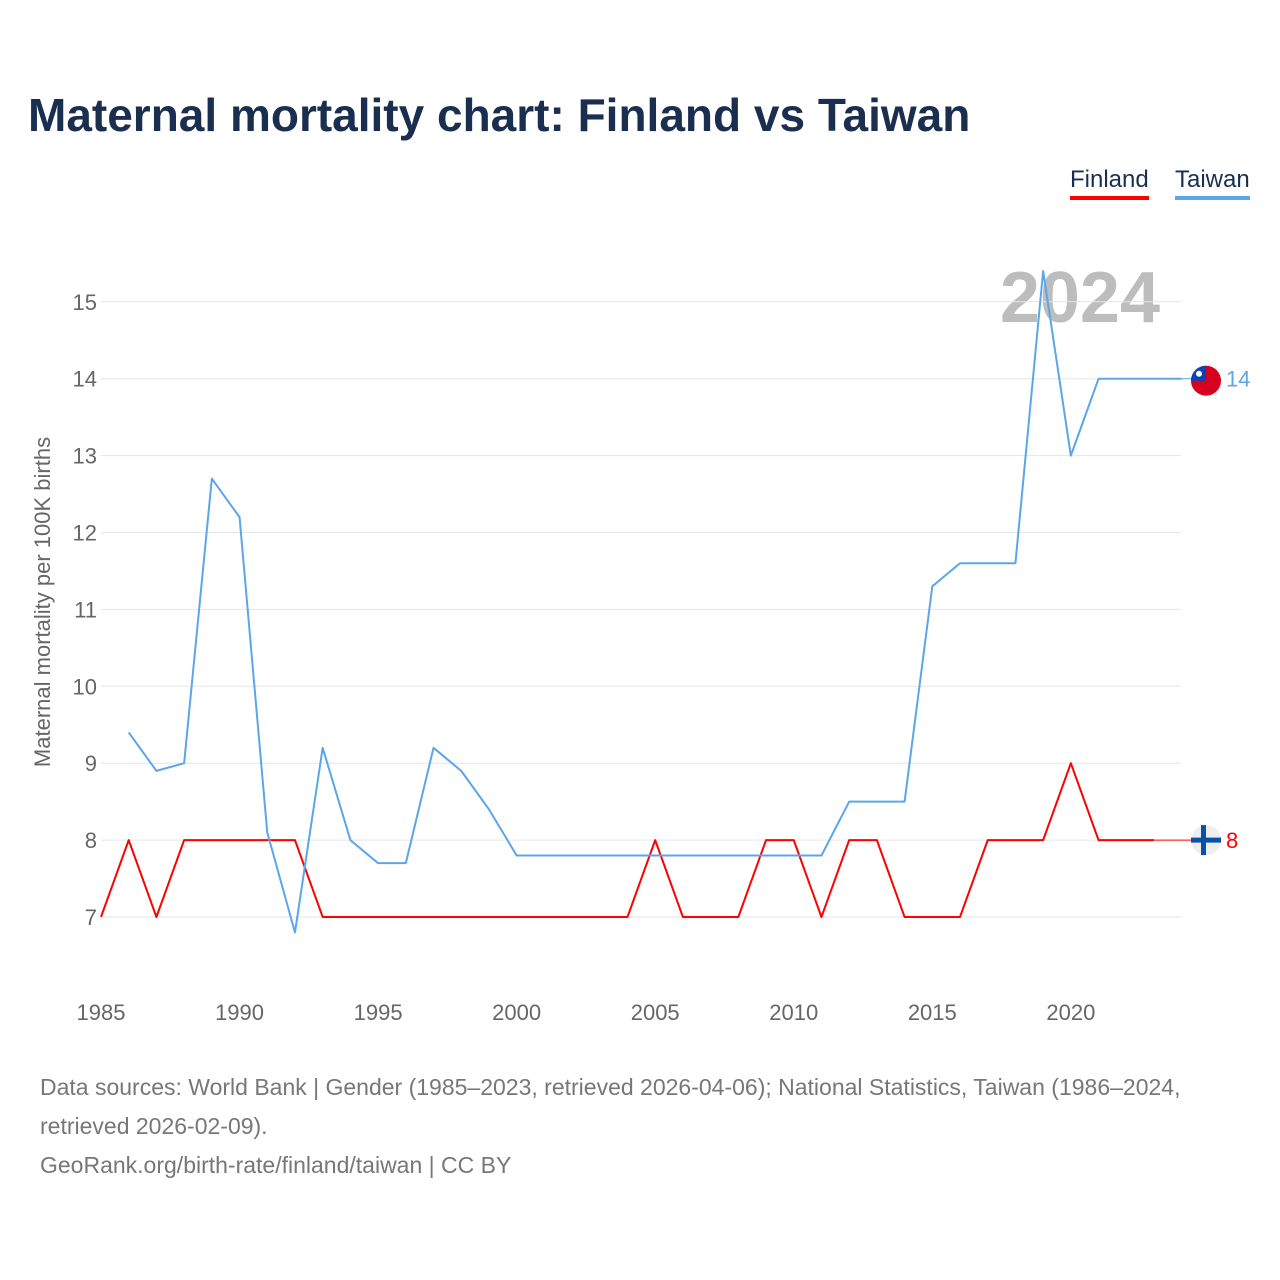 Image resolution: width=1280 pixels, height=1280 pixels. Describe the element at coordinates (91, 840) in the screenshot. I see `y-tick-label: 8` at that location.